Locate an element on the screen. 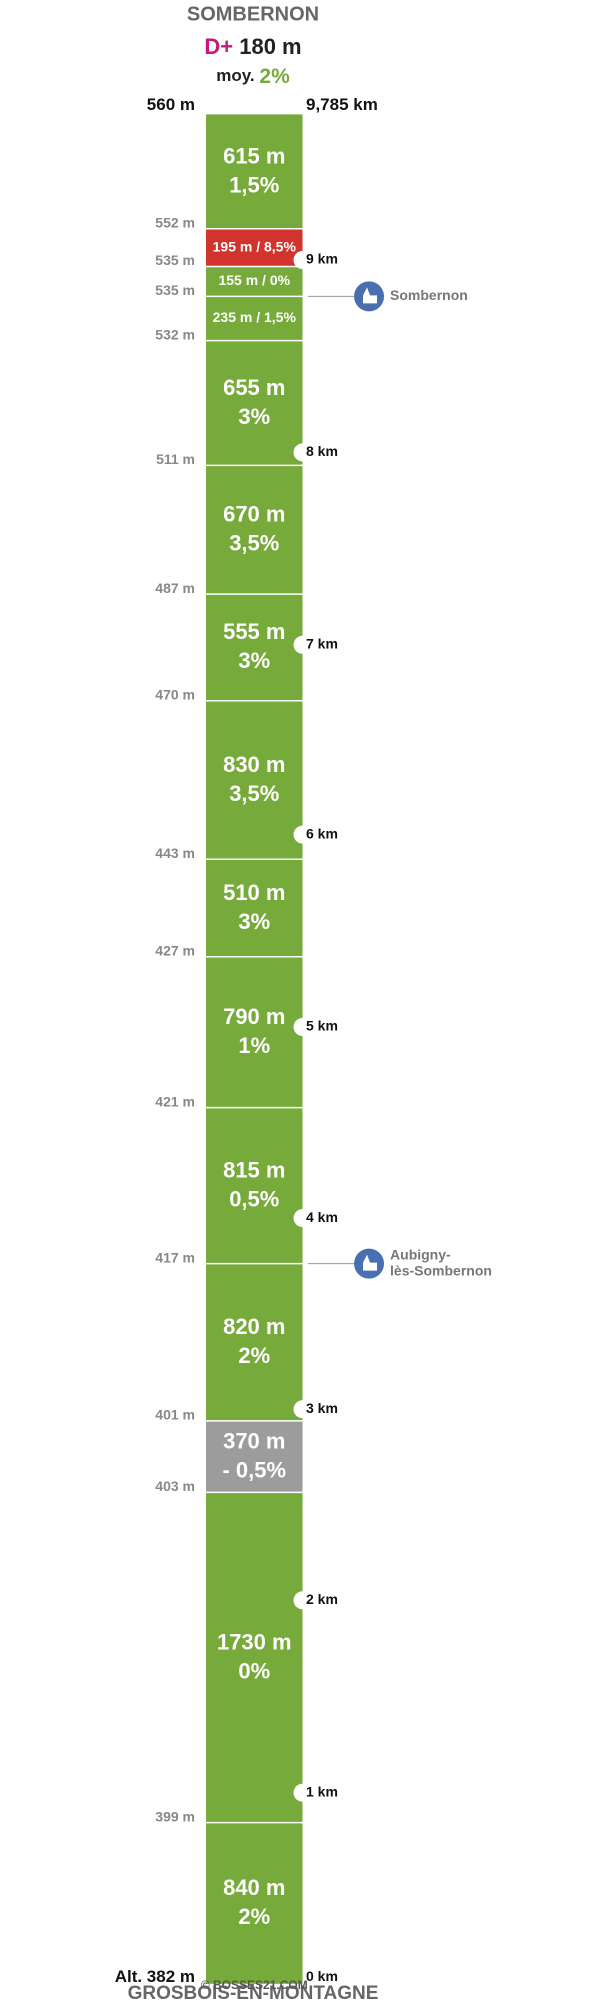 The height and width of the screenshot is (2000, 600). km-label: 3 km is located at coordinates (322, 1408).